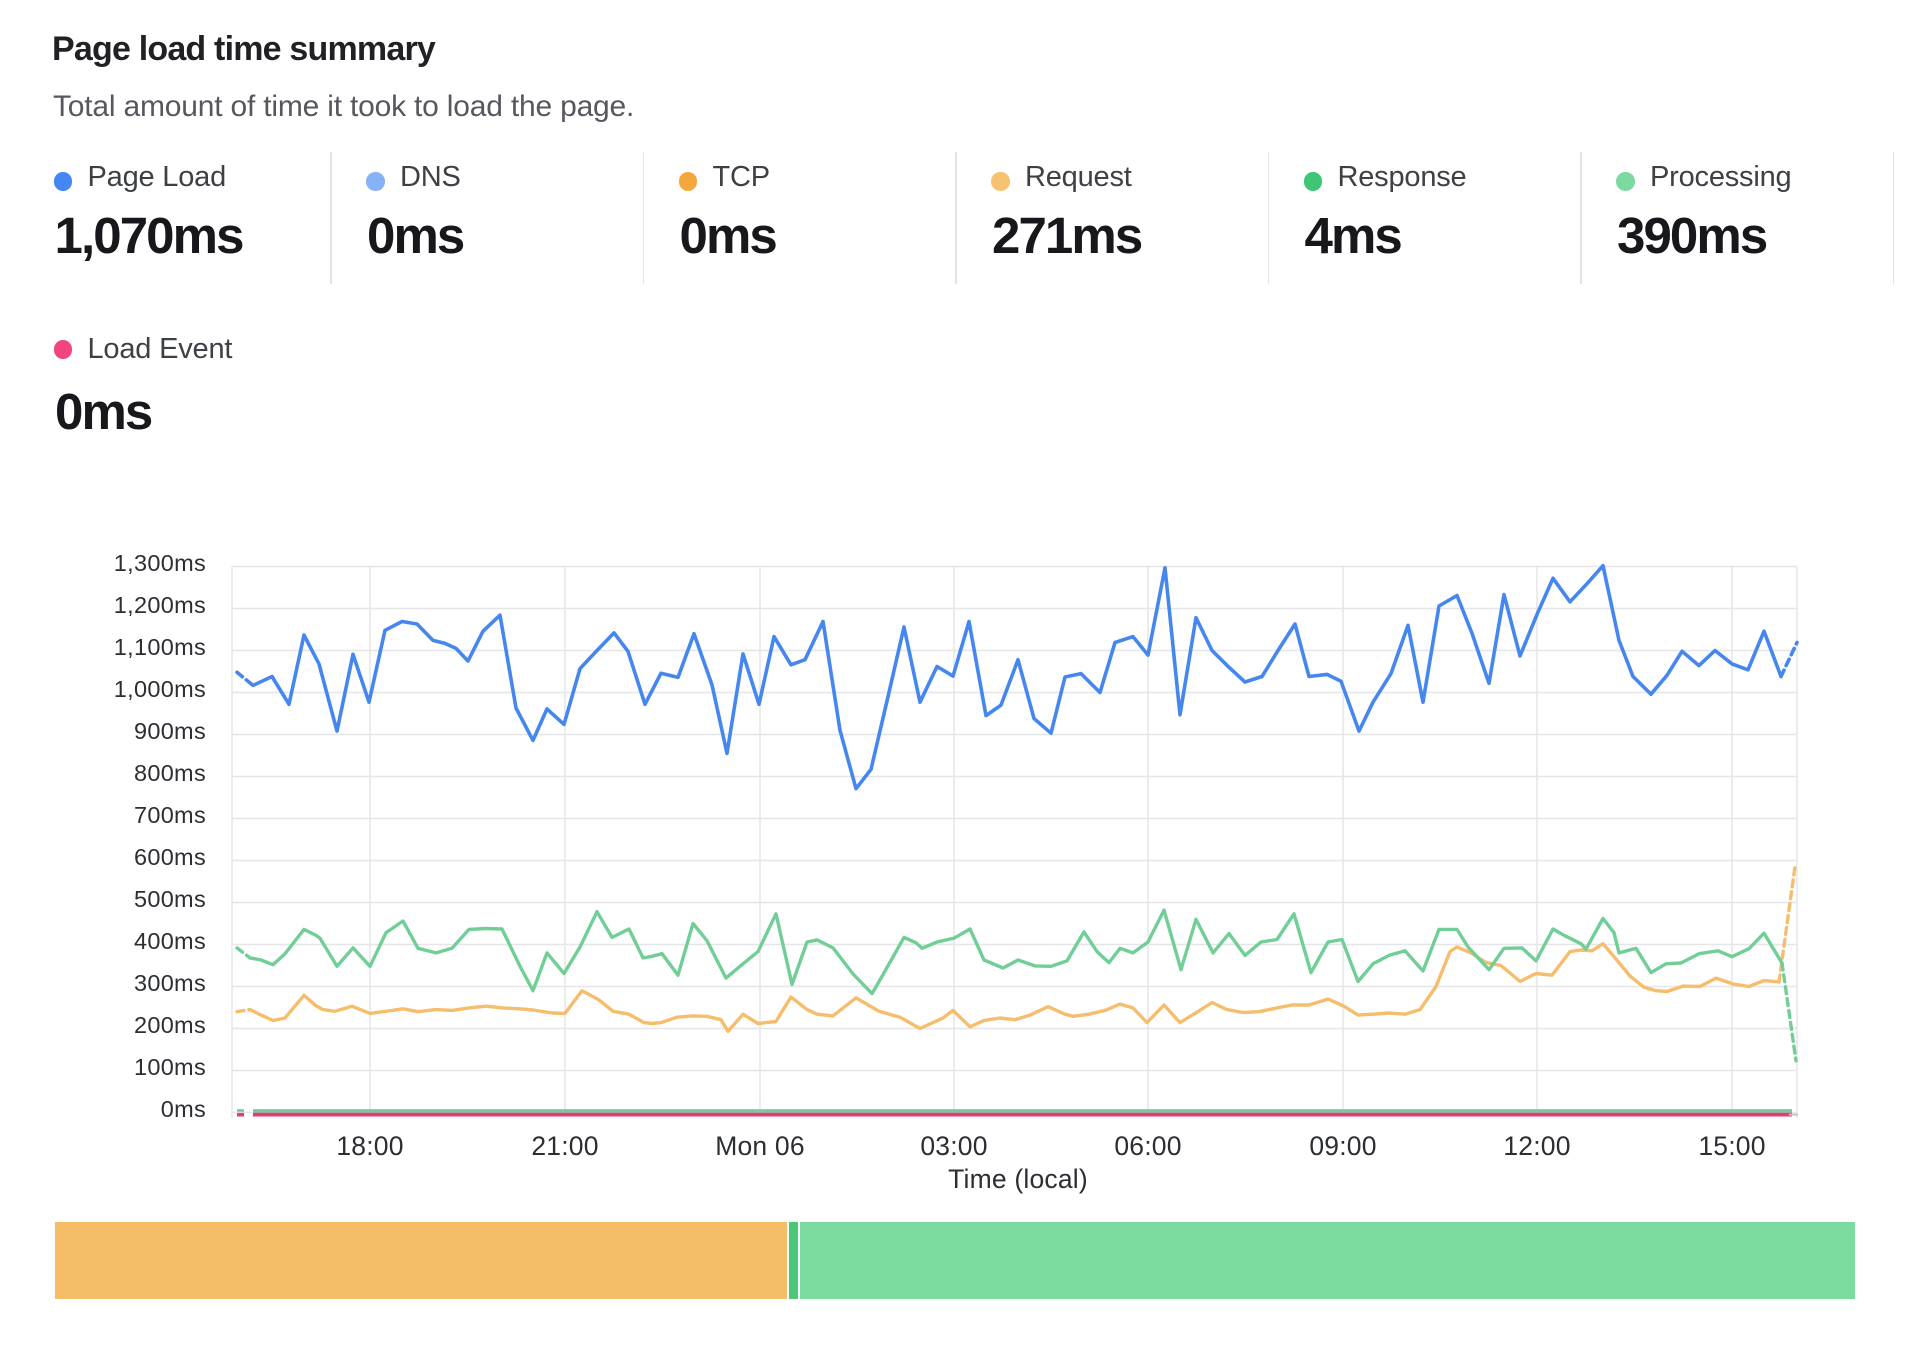  Describe the element at coordinates (160, 647) in the screenshot. I see `svg-text: 1,100ms` at that location.